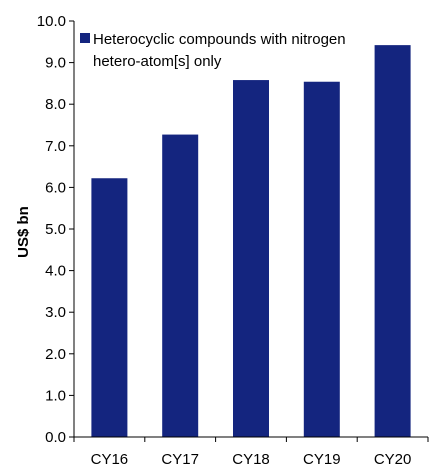 Image resolution: width=430 pixels, height=470 pixels. I want to click on x-tick-label: CY20, so click(393, 459).